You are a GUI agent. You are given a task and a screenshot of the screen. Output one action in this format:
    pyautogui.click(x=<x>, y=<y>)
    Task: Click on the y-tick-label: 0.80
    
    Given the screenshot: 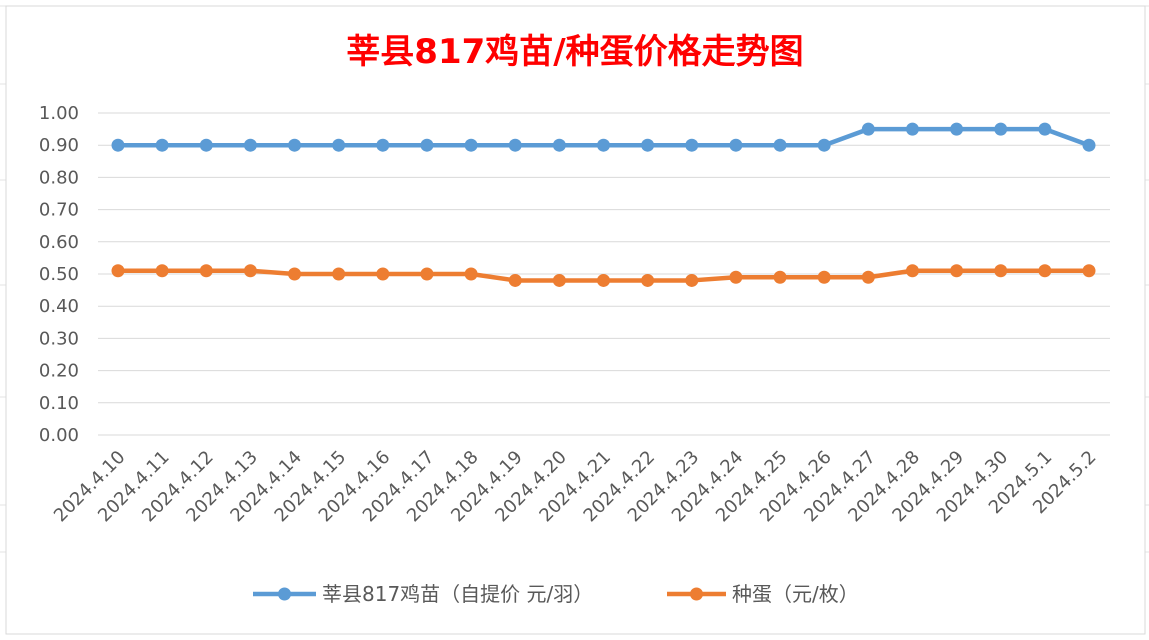 What is the action you would take?
    pyautogui.click(x=59, y=177)
    